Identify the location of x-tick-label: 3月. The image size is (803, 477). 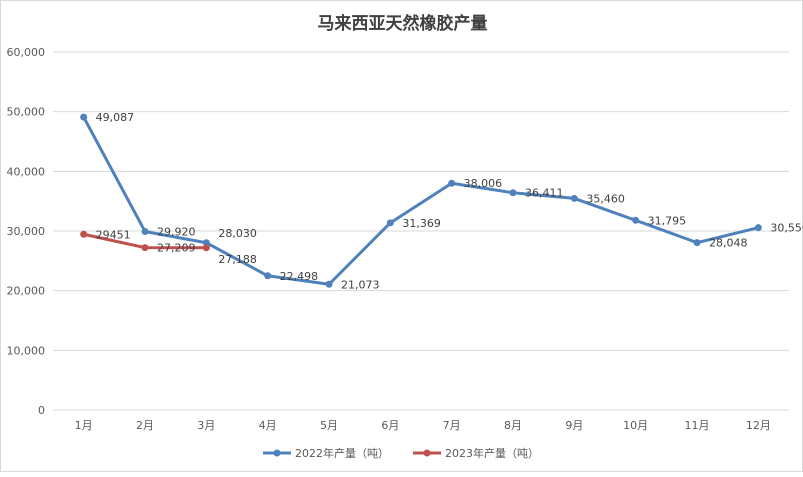
(206, 425).